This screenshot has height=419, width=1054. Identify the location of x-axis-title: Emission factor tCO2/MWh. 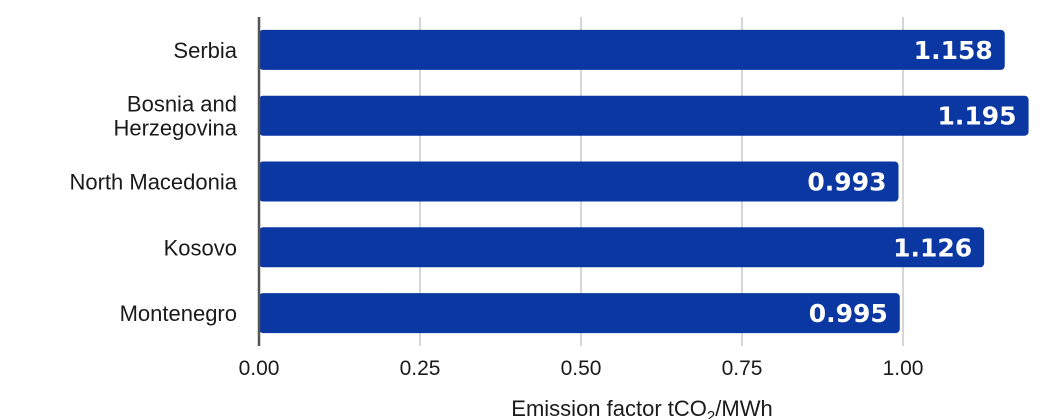
(641, 407).